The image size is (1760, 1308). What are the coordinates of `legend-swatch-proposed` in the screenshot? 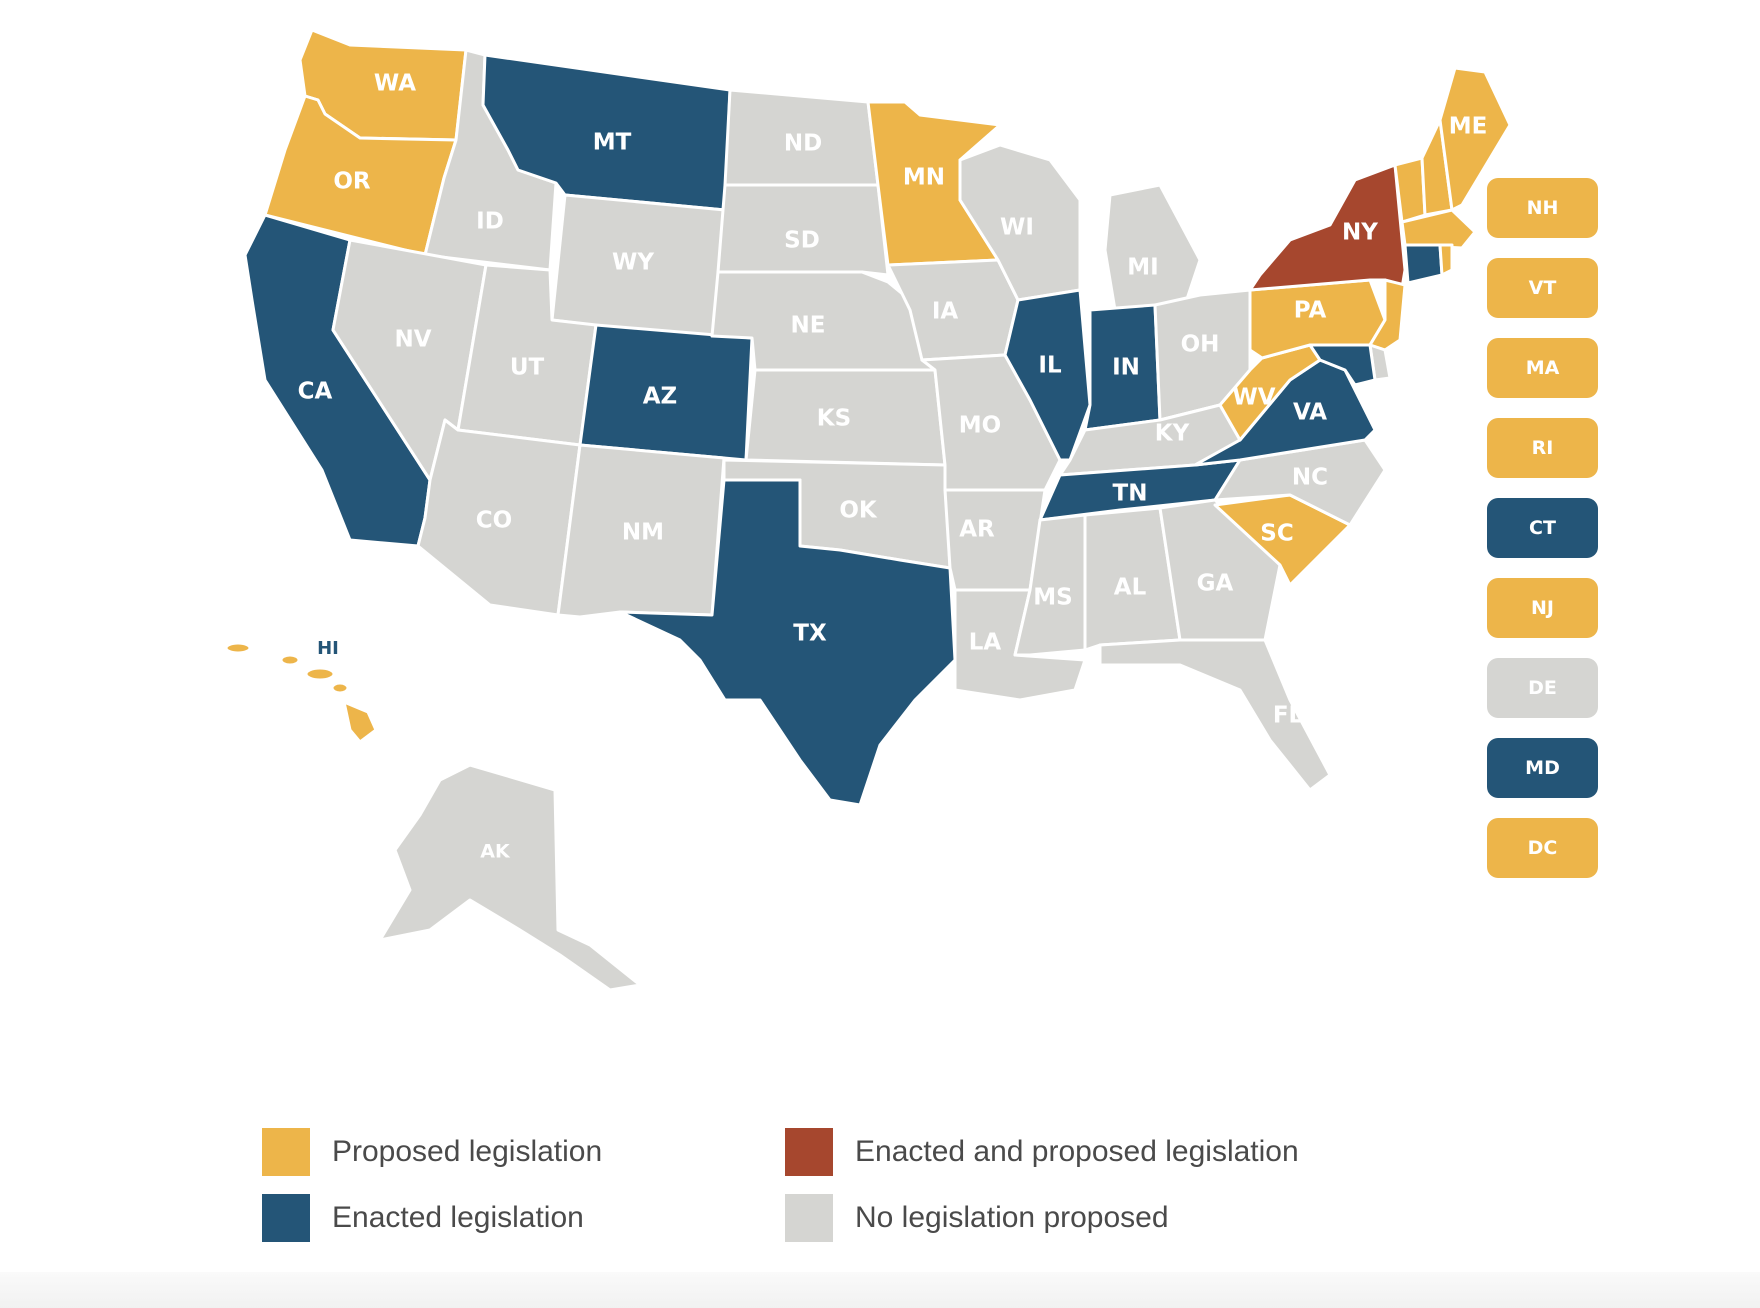 It's located at (286, 1152).